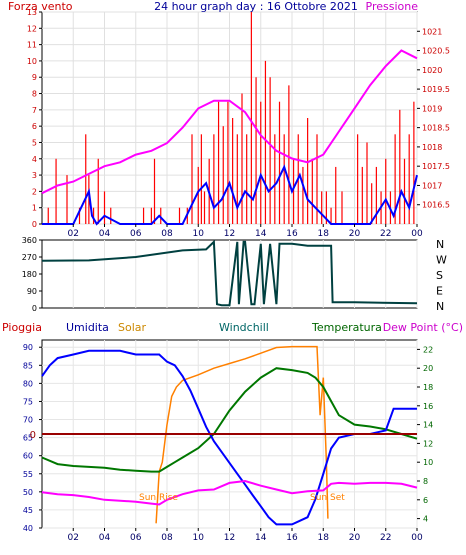 This screenshot has width=466, height=555. Describe the element at coordinates (158, 498) in the screenshot. I see `sunrise-label: Sun Rise` at that location.